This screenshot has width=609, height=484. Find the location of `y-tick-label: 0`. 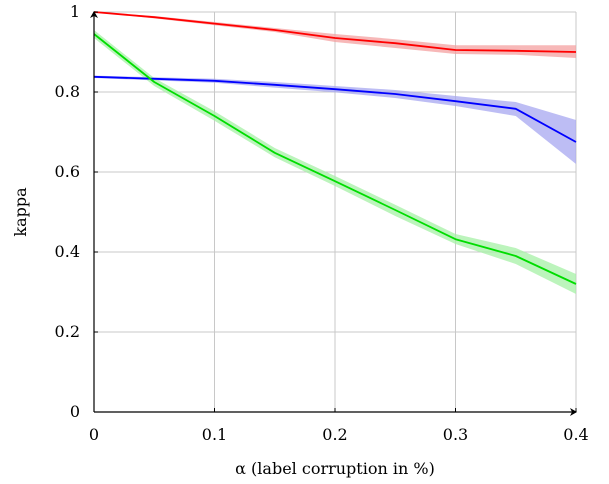

y-tick-label: 0 is located at coordinates (75, 411).